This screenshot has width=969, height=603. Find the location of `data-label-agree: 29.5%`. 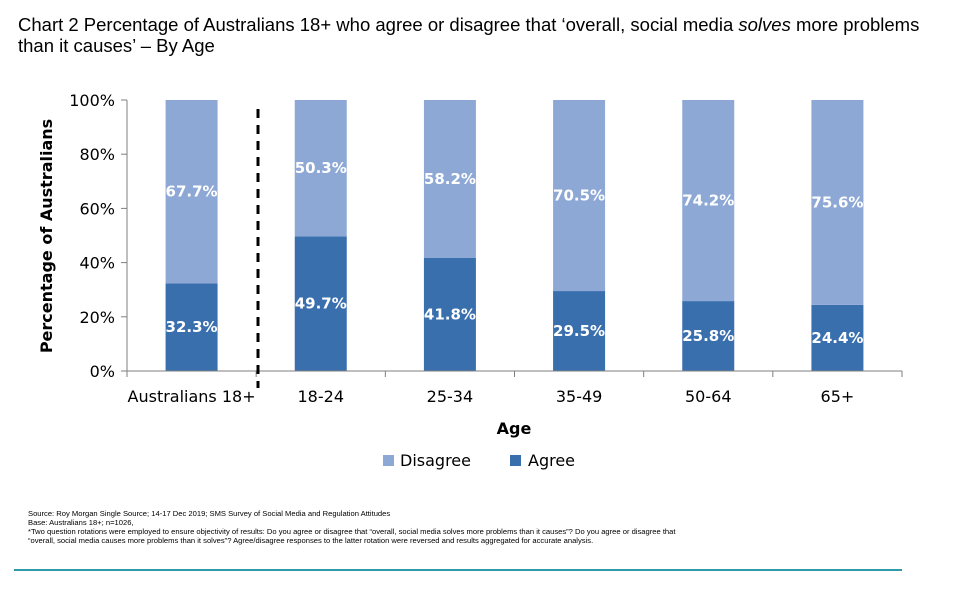

data-label-agree: 29.5% is located at coordinates (579, 331).